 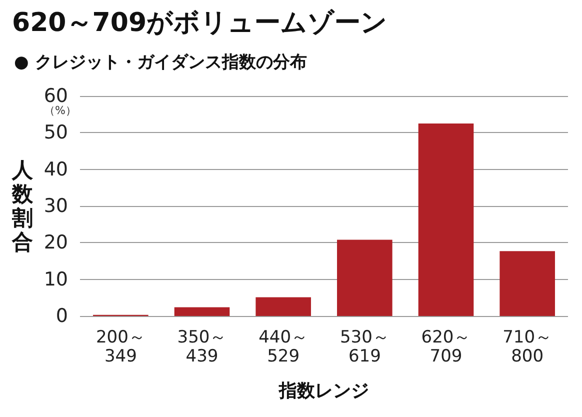 I want to click on y-tick-label: 30, so click(x=56, y=206).